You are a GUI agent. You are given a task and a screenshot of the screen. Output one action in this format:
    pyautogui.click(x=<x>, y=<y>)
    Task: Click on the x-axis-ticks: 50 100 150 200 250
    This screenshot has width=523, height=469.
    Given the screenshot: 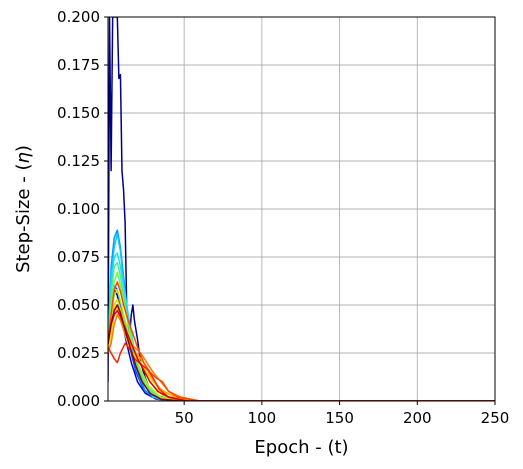 What is the action you would take?
    pyautogui.click(x=342, y=414)
    